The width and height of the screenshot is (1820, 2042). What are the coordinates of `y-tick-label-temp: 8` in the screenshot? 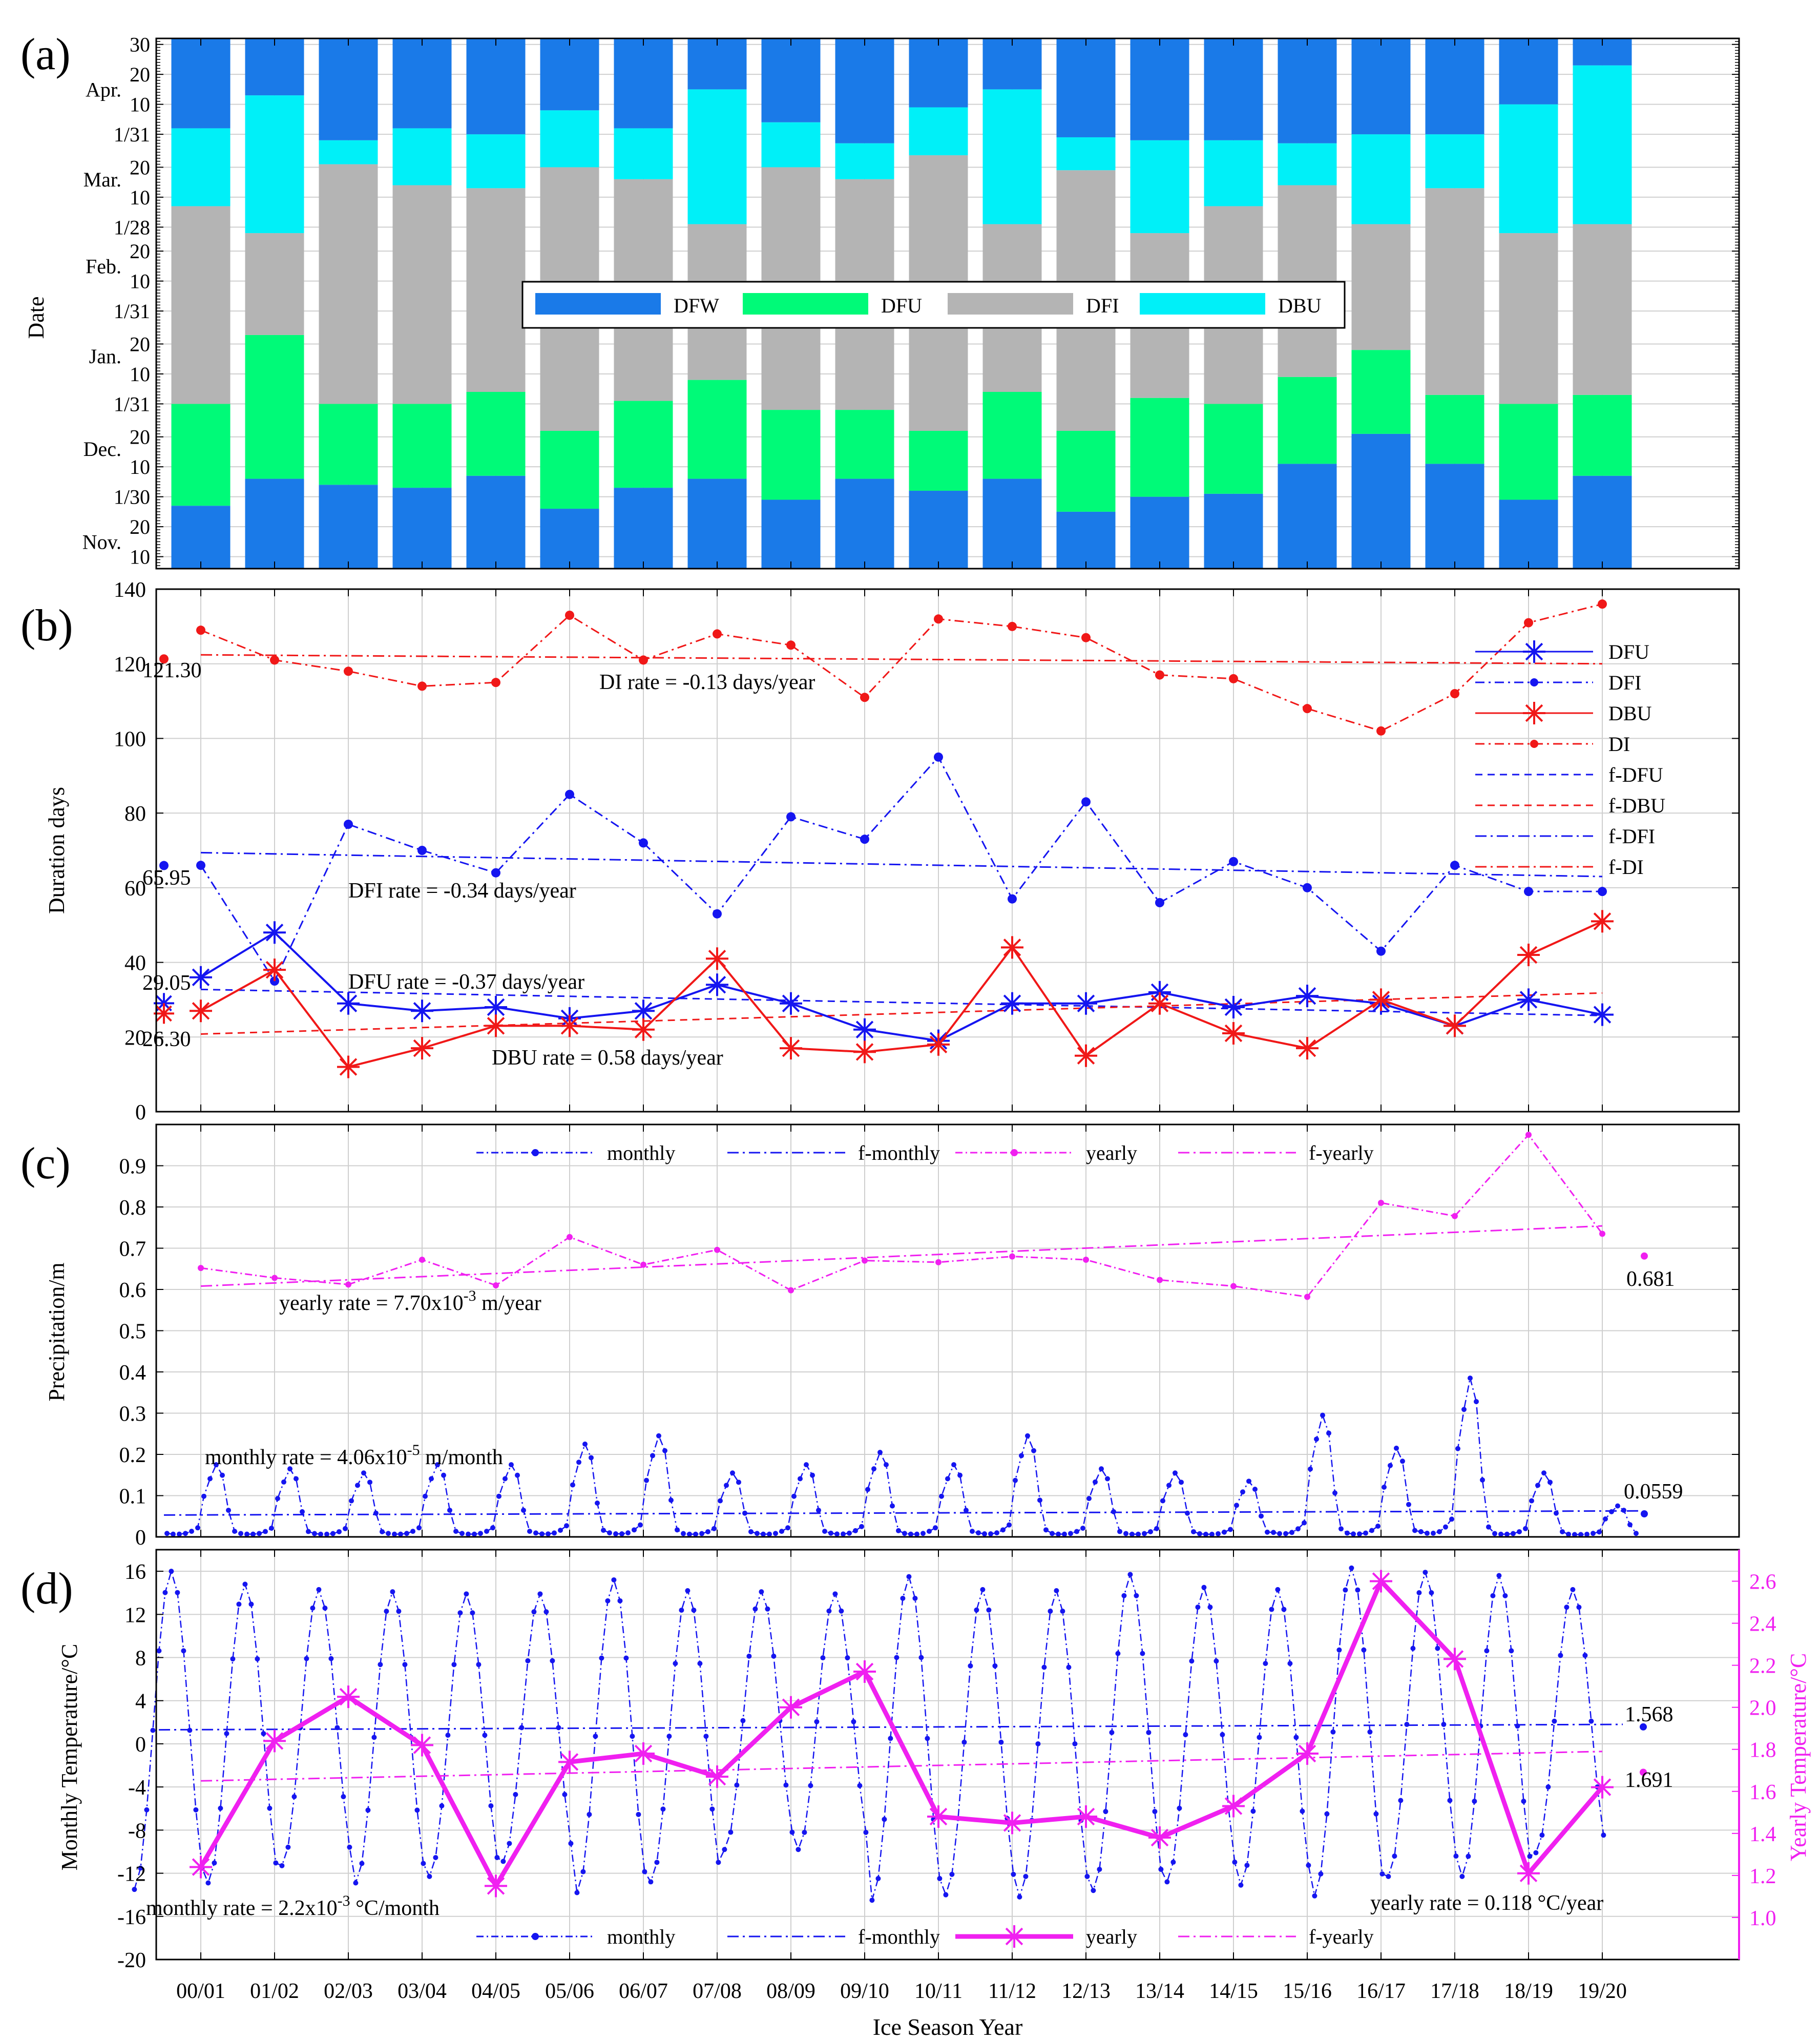 It's located at (140, 1659).